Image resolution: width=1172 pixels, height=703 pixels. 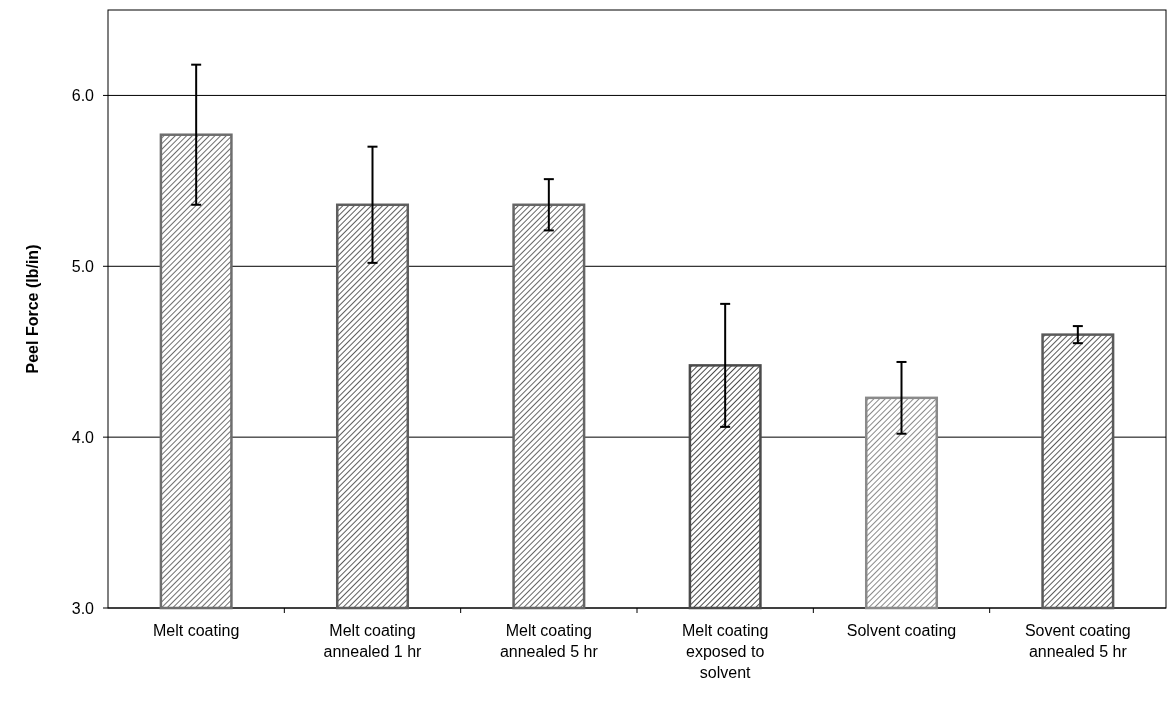 I want to click on y-tick-label: 6.0, so click(x=83, y=96).